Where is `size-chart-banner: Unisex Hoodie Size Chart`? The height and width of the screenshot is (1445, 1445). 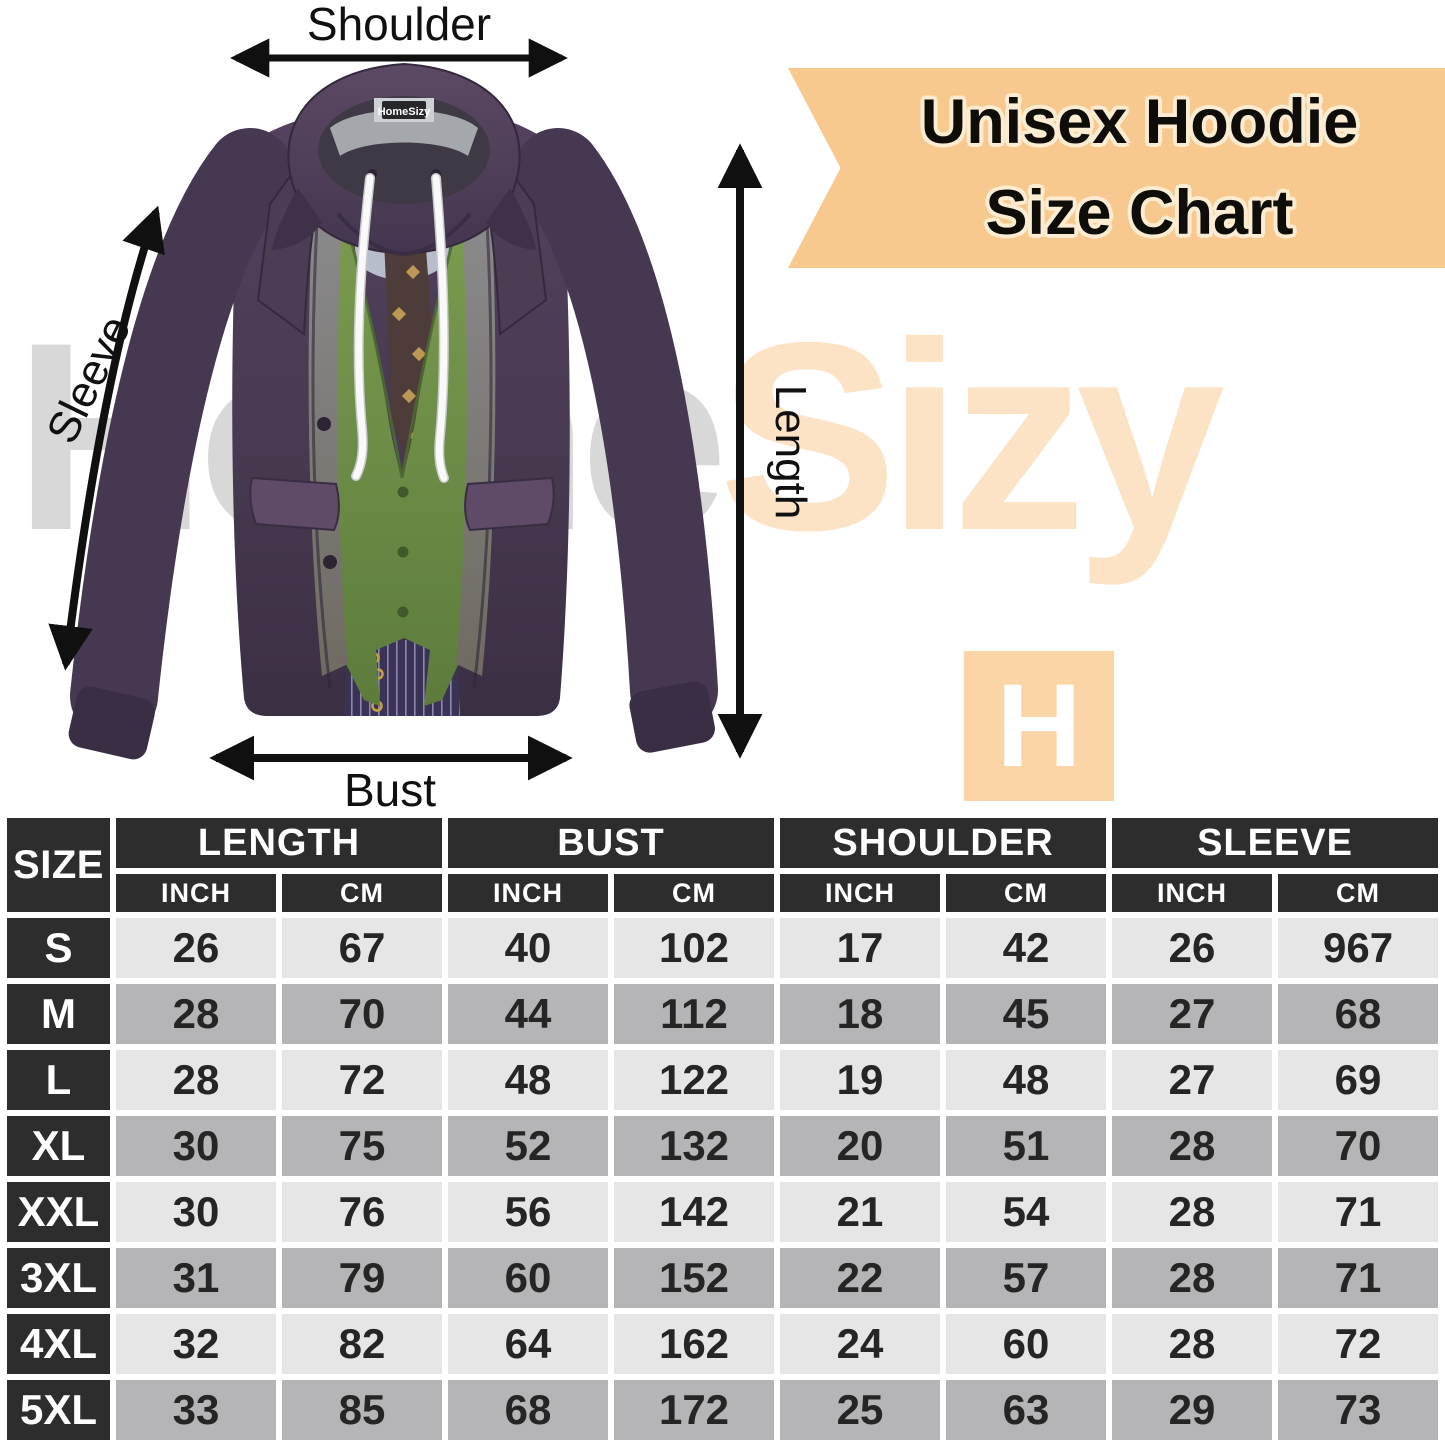
size-chart-banner: Unisex Hoodie Size Chart is located at coordinates (1116, 168).